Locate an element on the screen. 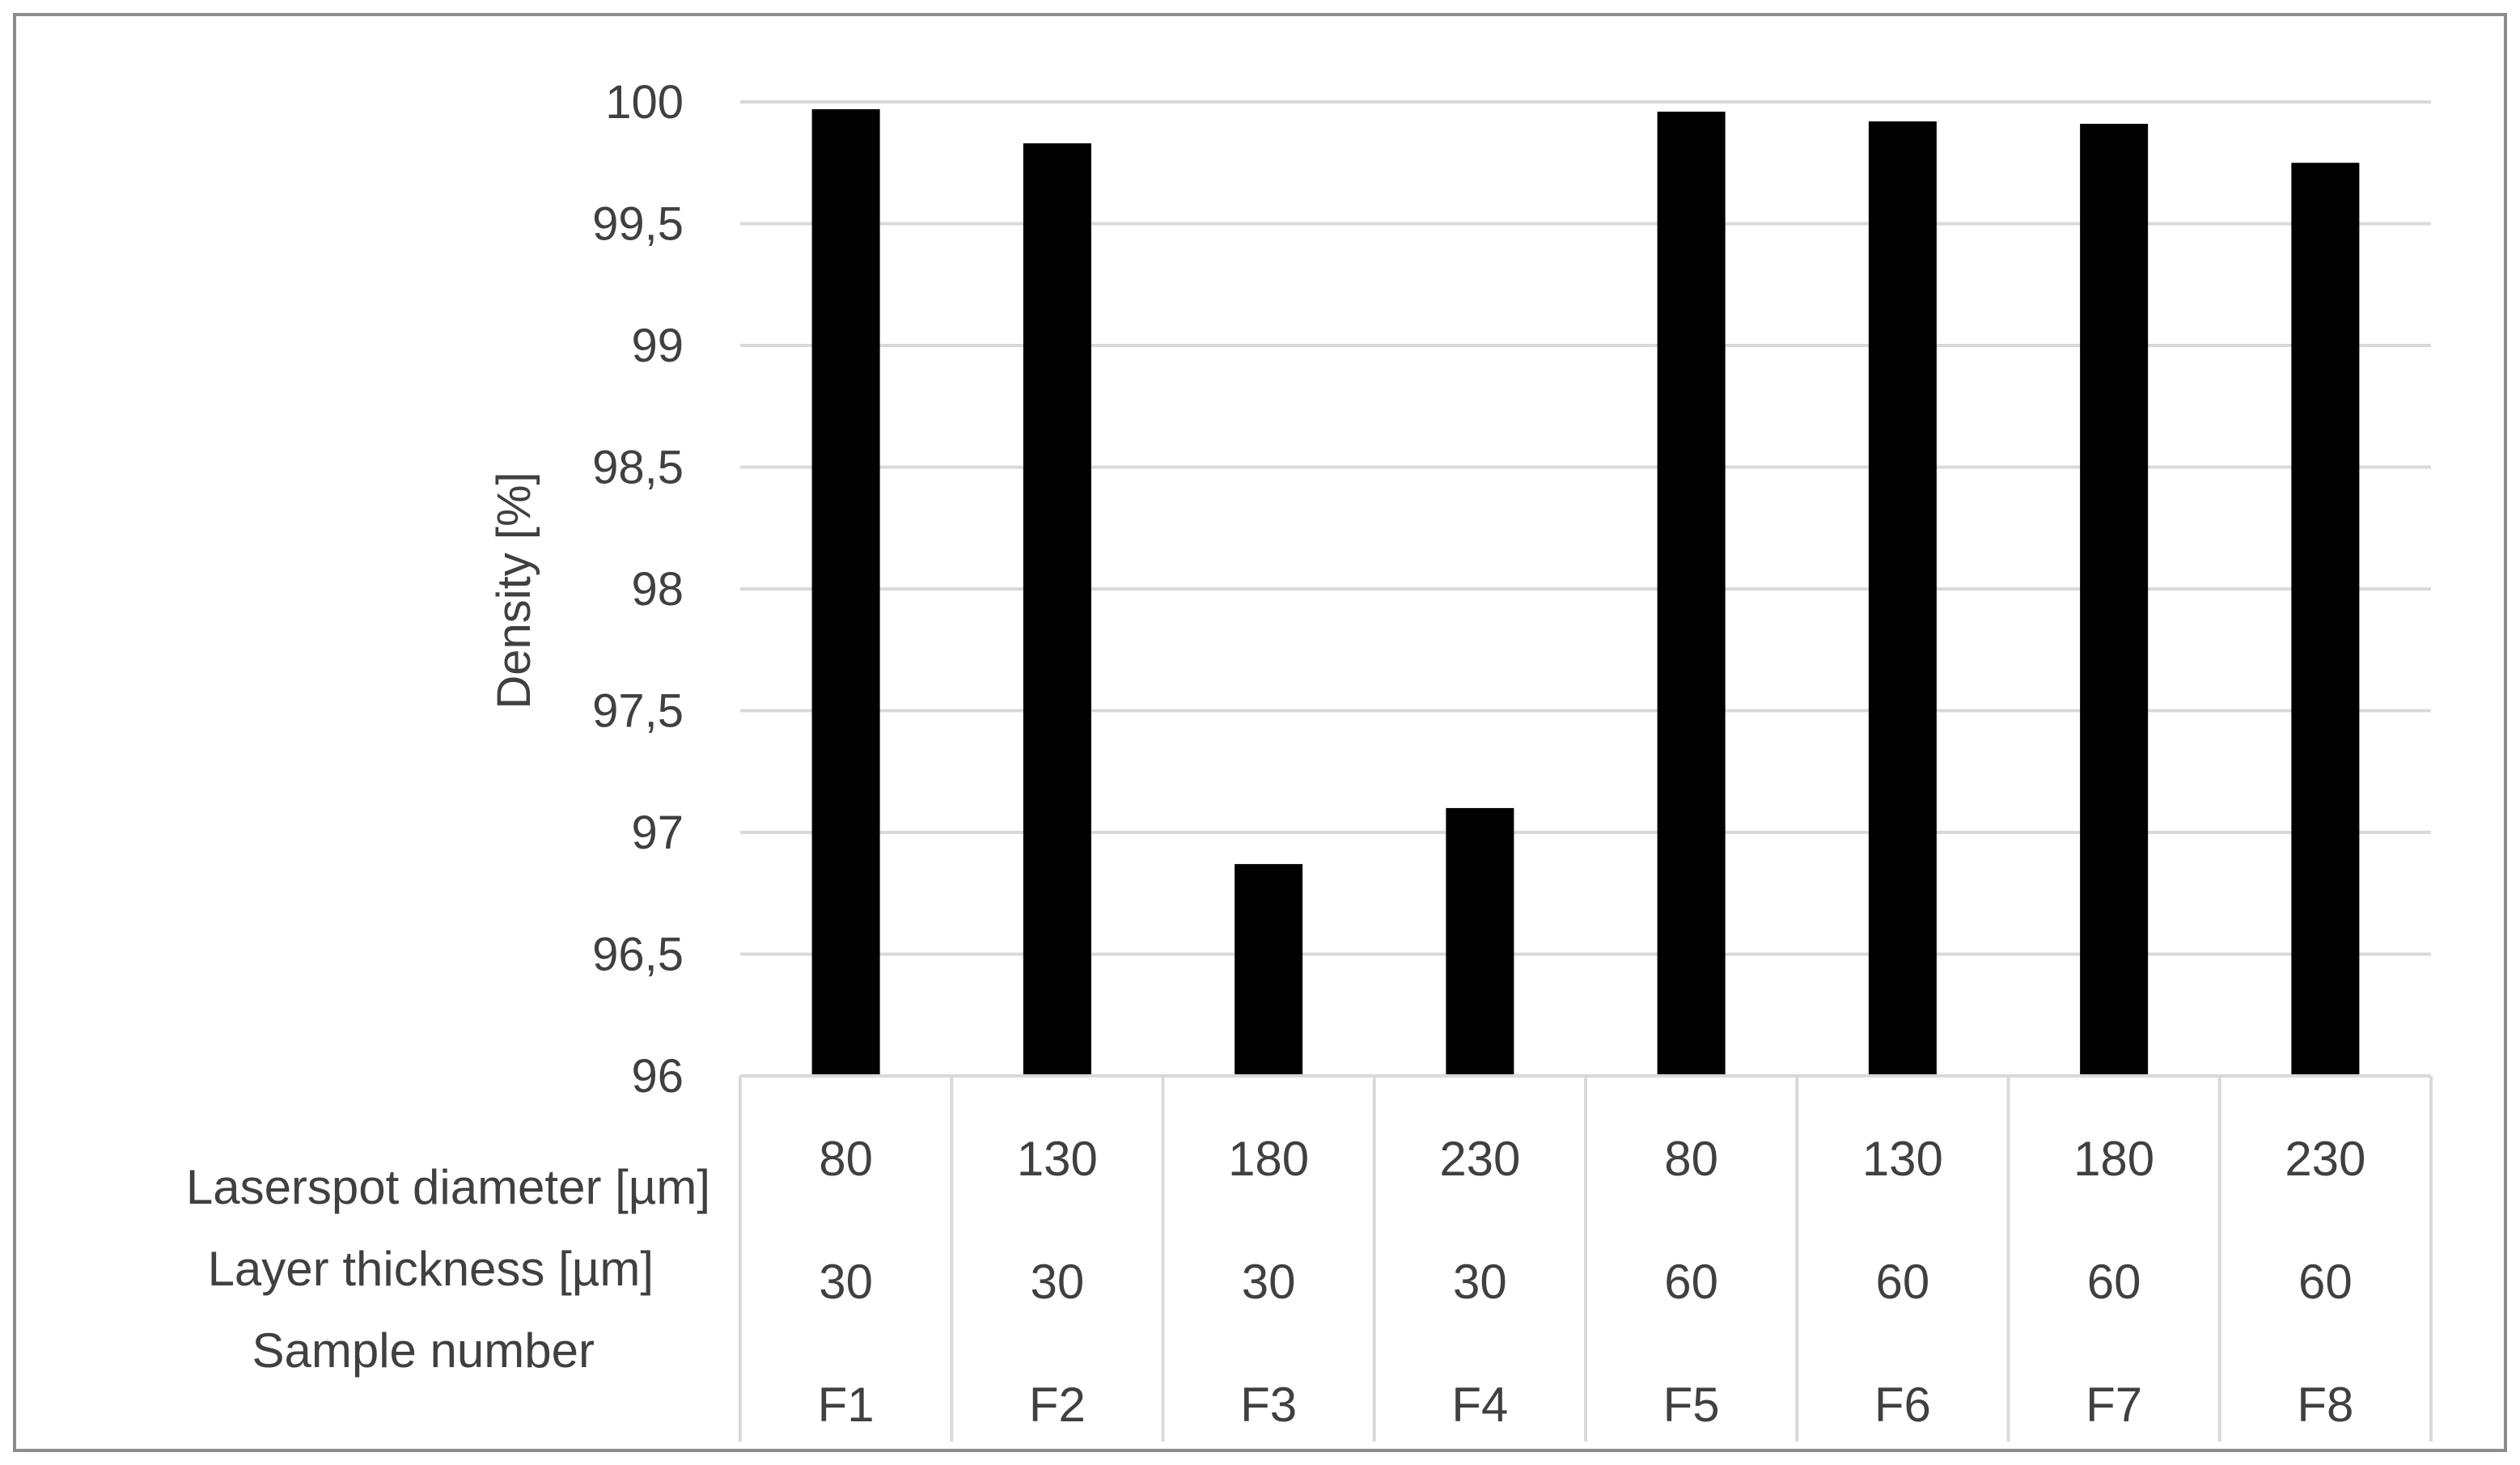 Image resolution: width=2520 pixels, height=1465 pixels. table-row-label: Layer thickness [µm] is located at coordinates (431, 1269).